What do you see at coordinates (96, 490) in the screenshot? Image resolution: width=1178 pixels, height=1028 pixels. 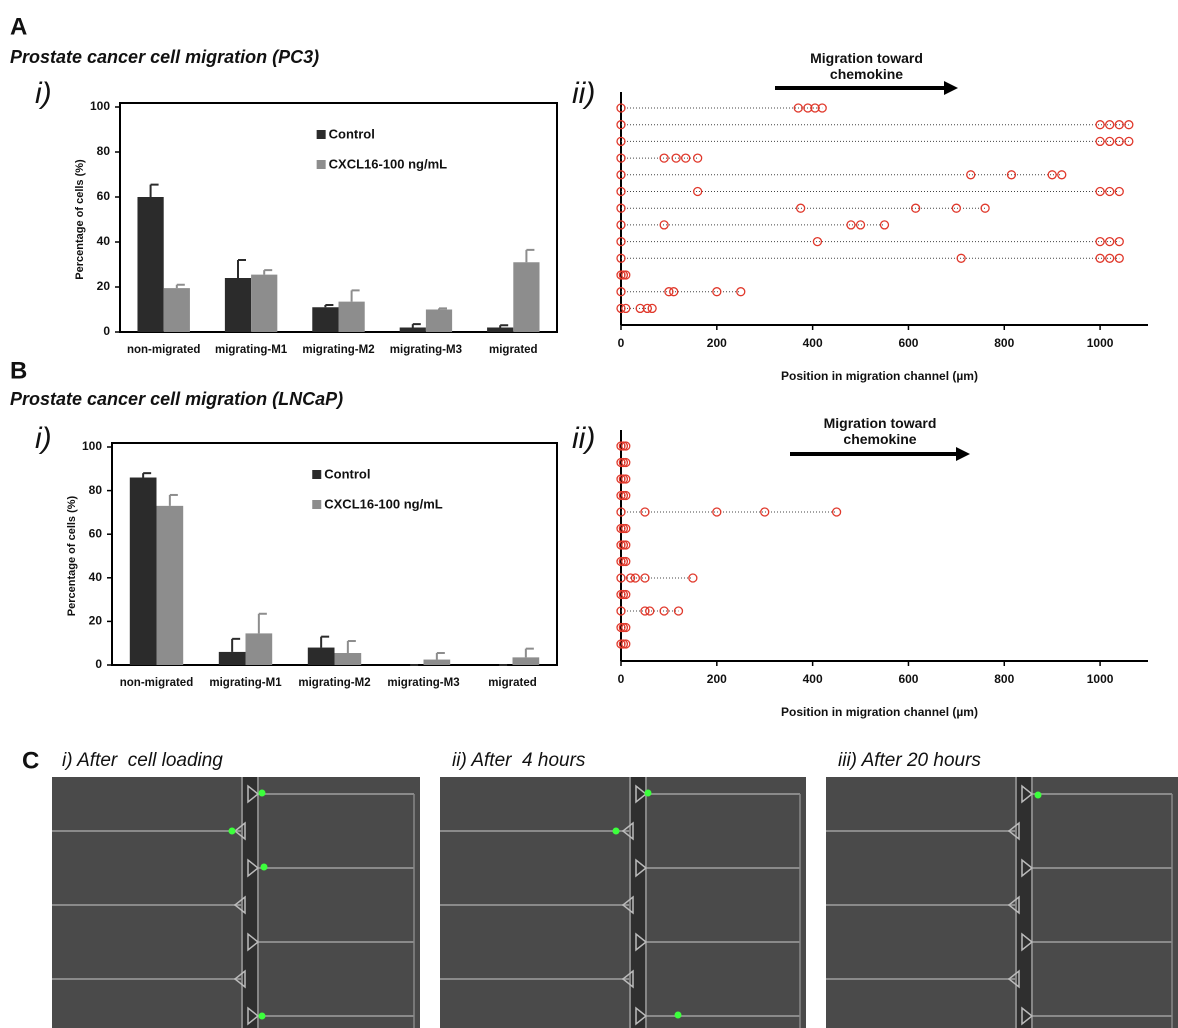 I see `y-tick-label: 80` at bounding box center [96, 490].